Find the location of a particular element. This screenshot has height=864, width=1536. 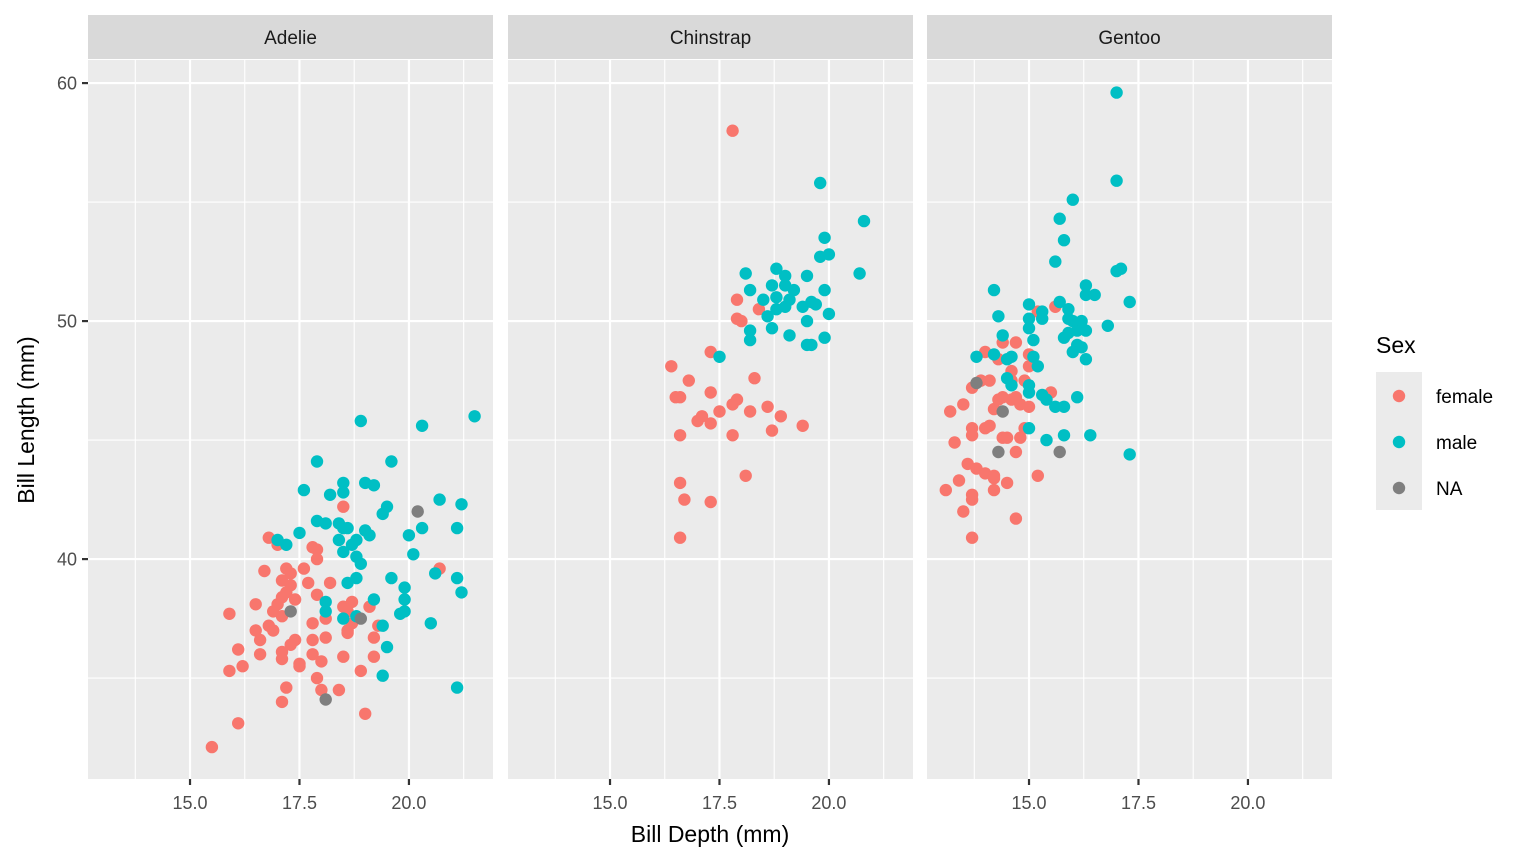

y-tick-label: 60 is located at coordinates (67, 84).